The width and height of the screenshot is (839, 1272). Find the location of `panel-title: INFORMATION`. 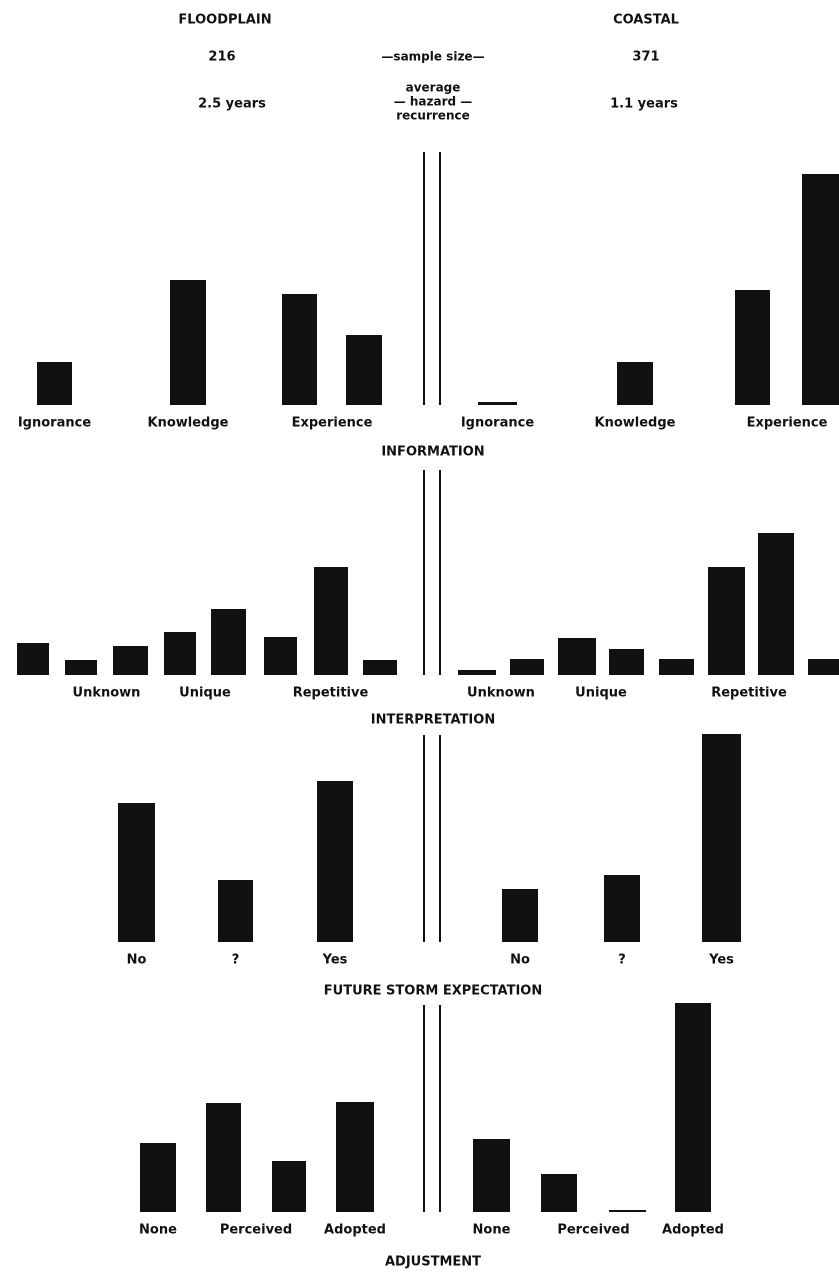

panel-title: INFORMATION is located at coordinates (432, 452).